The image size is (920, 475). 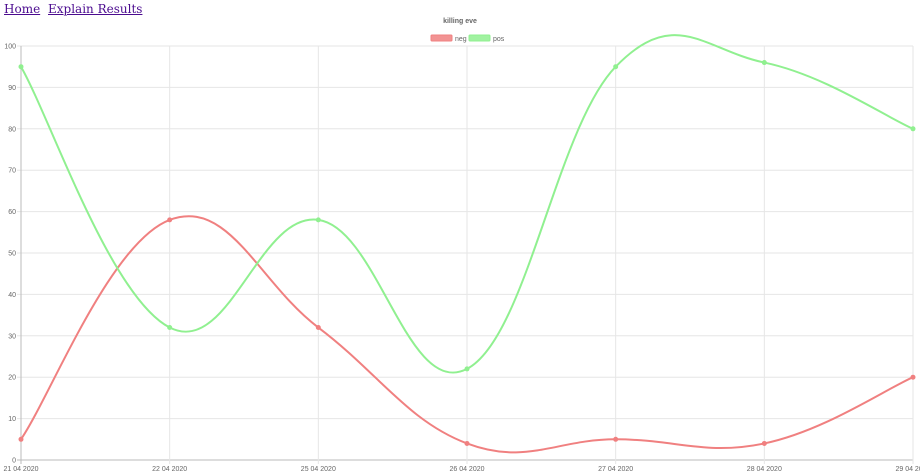 What do you see at coordinates (12, 88) in the screenshot?
I see `y-tick-label: 90` at bounding box center [12, 88].